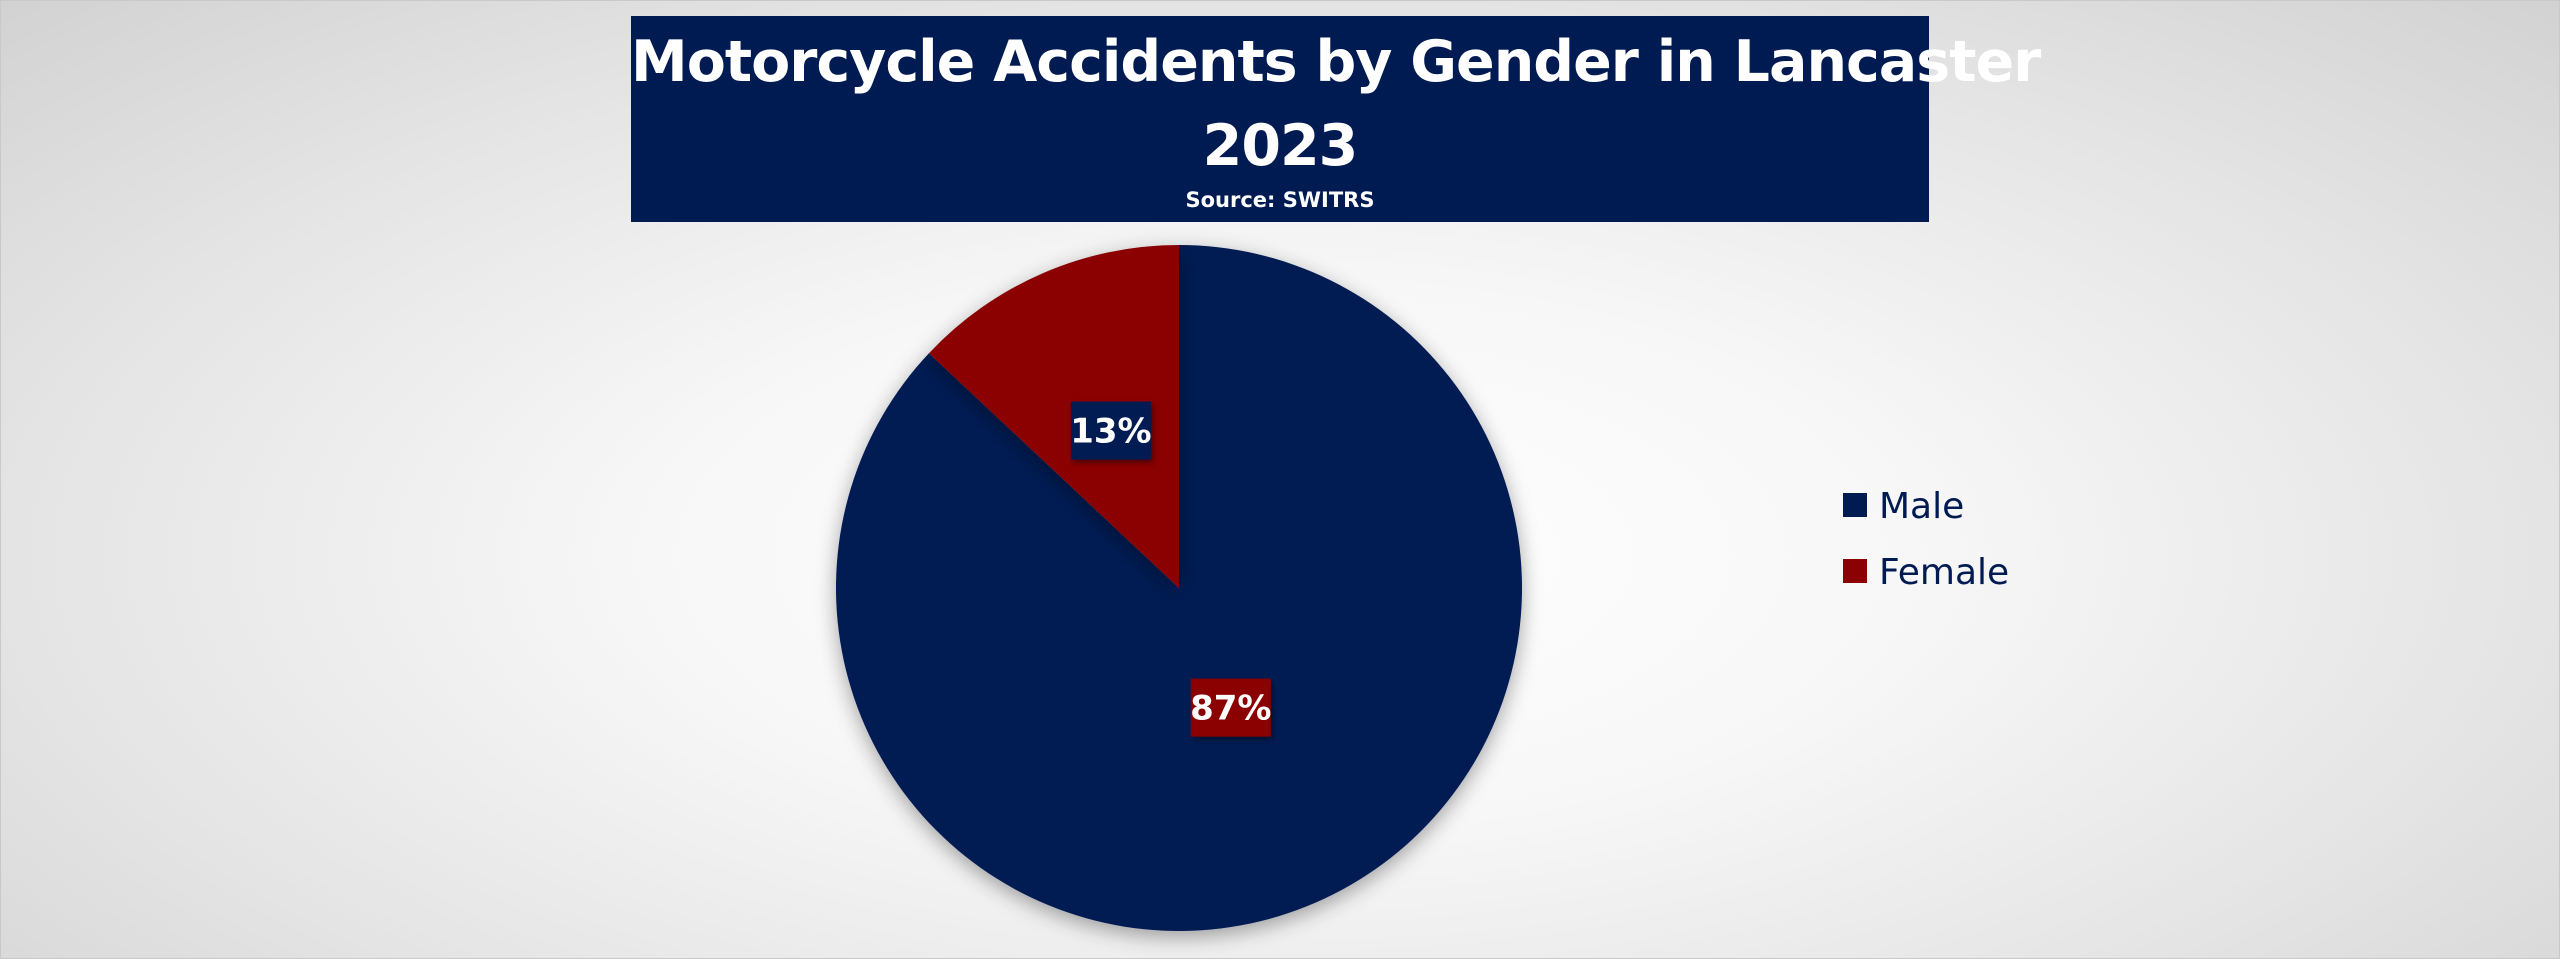 This screenshot has width=2560, height=959. I want to click on pie-data-labels: 87% 13%, so click(1170, 569).